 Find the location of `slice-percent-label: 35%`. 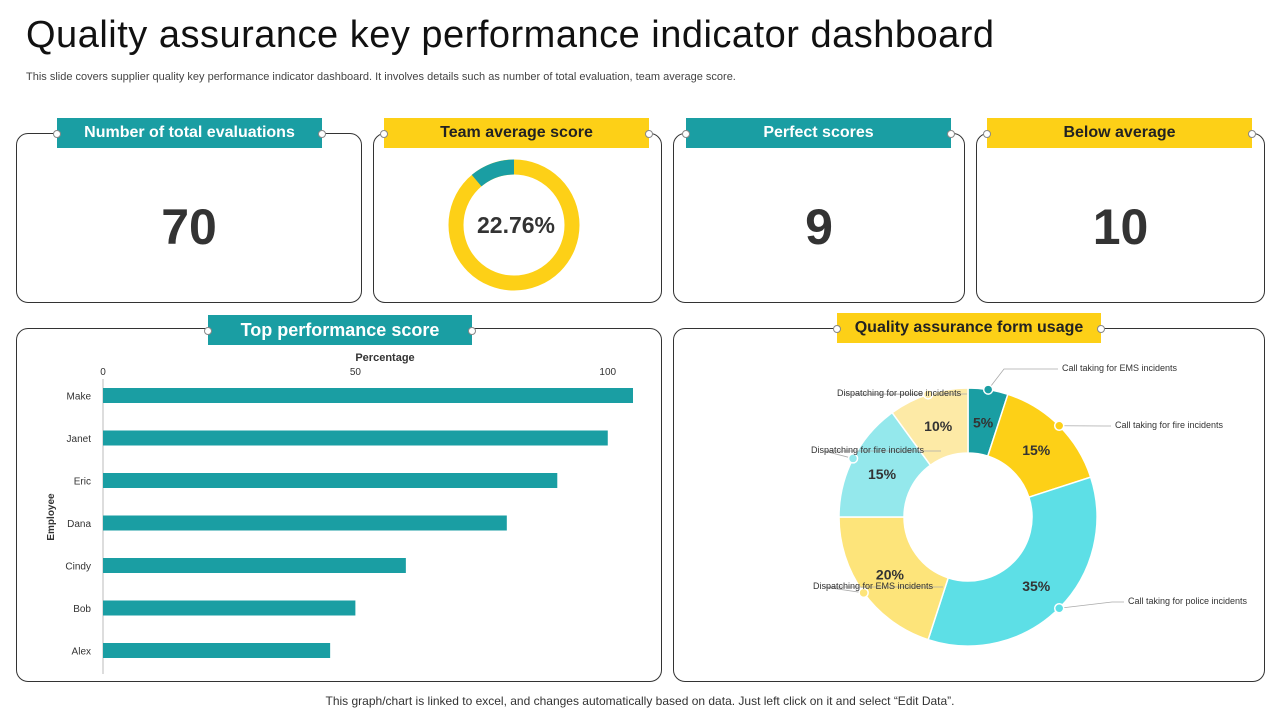

slice-percent-label: 35% is located at coordinates (1036, 586).